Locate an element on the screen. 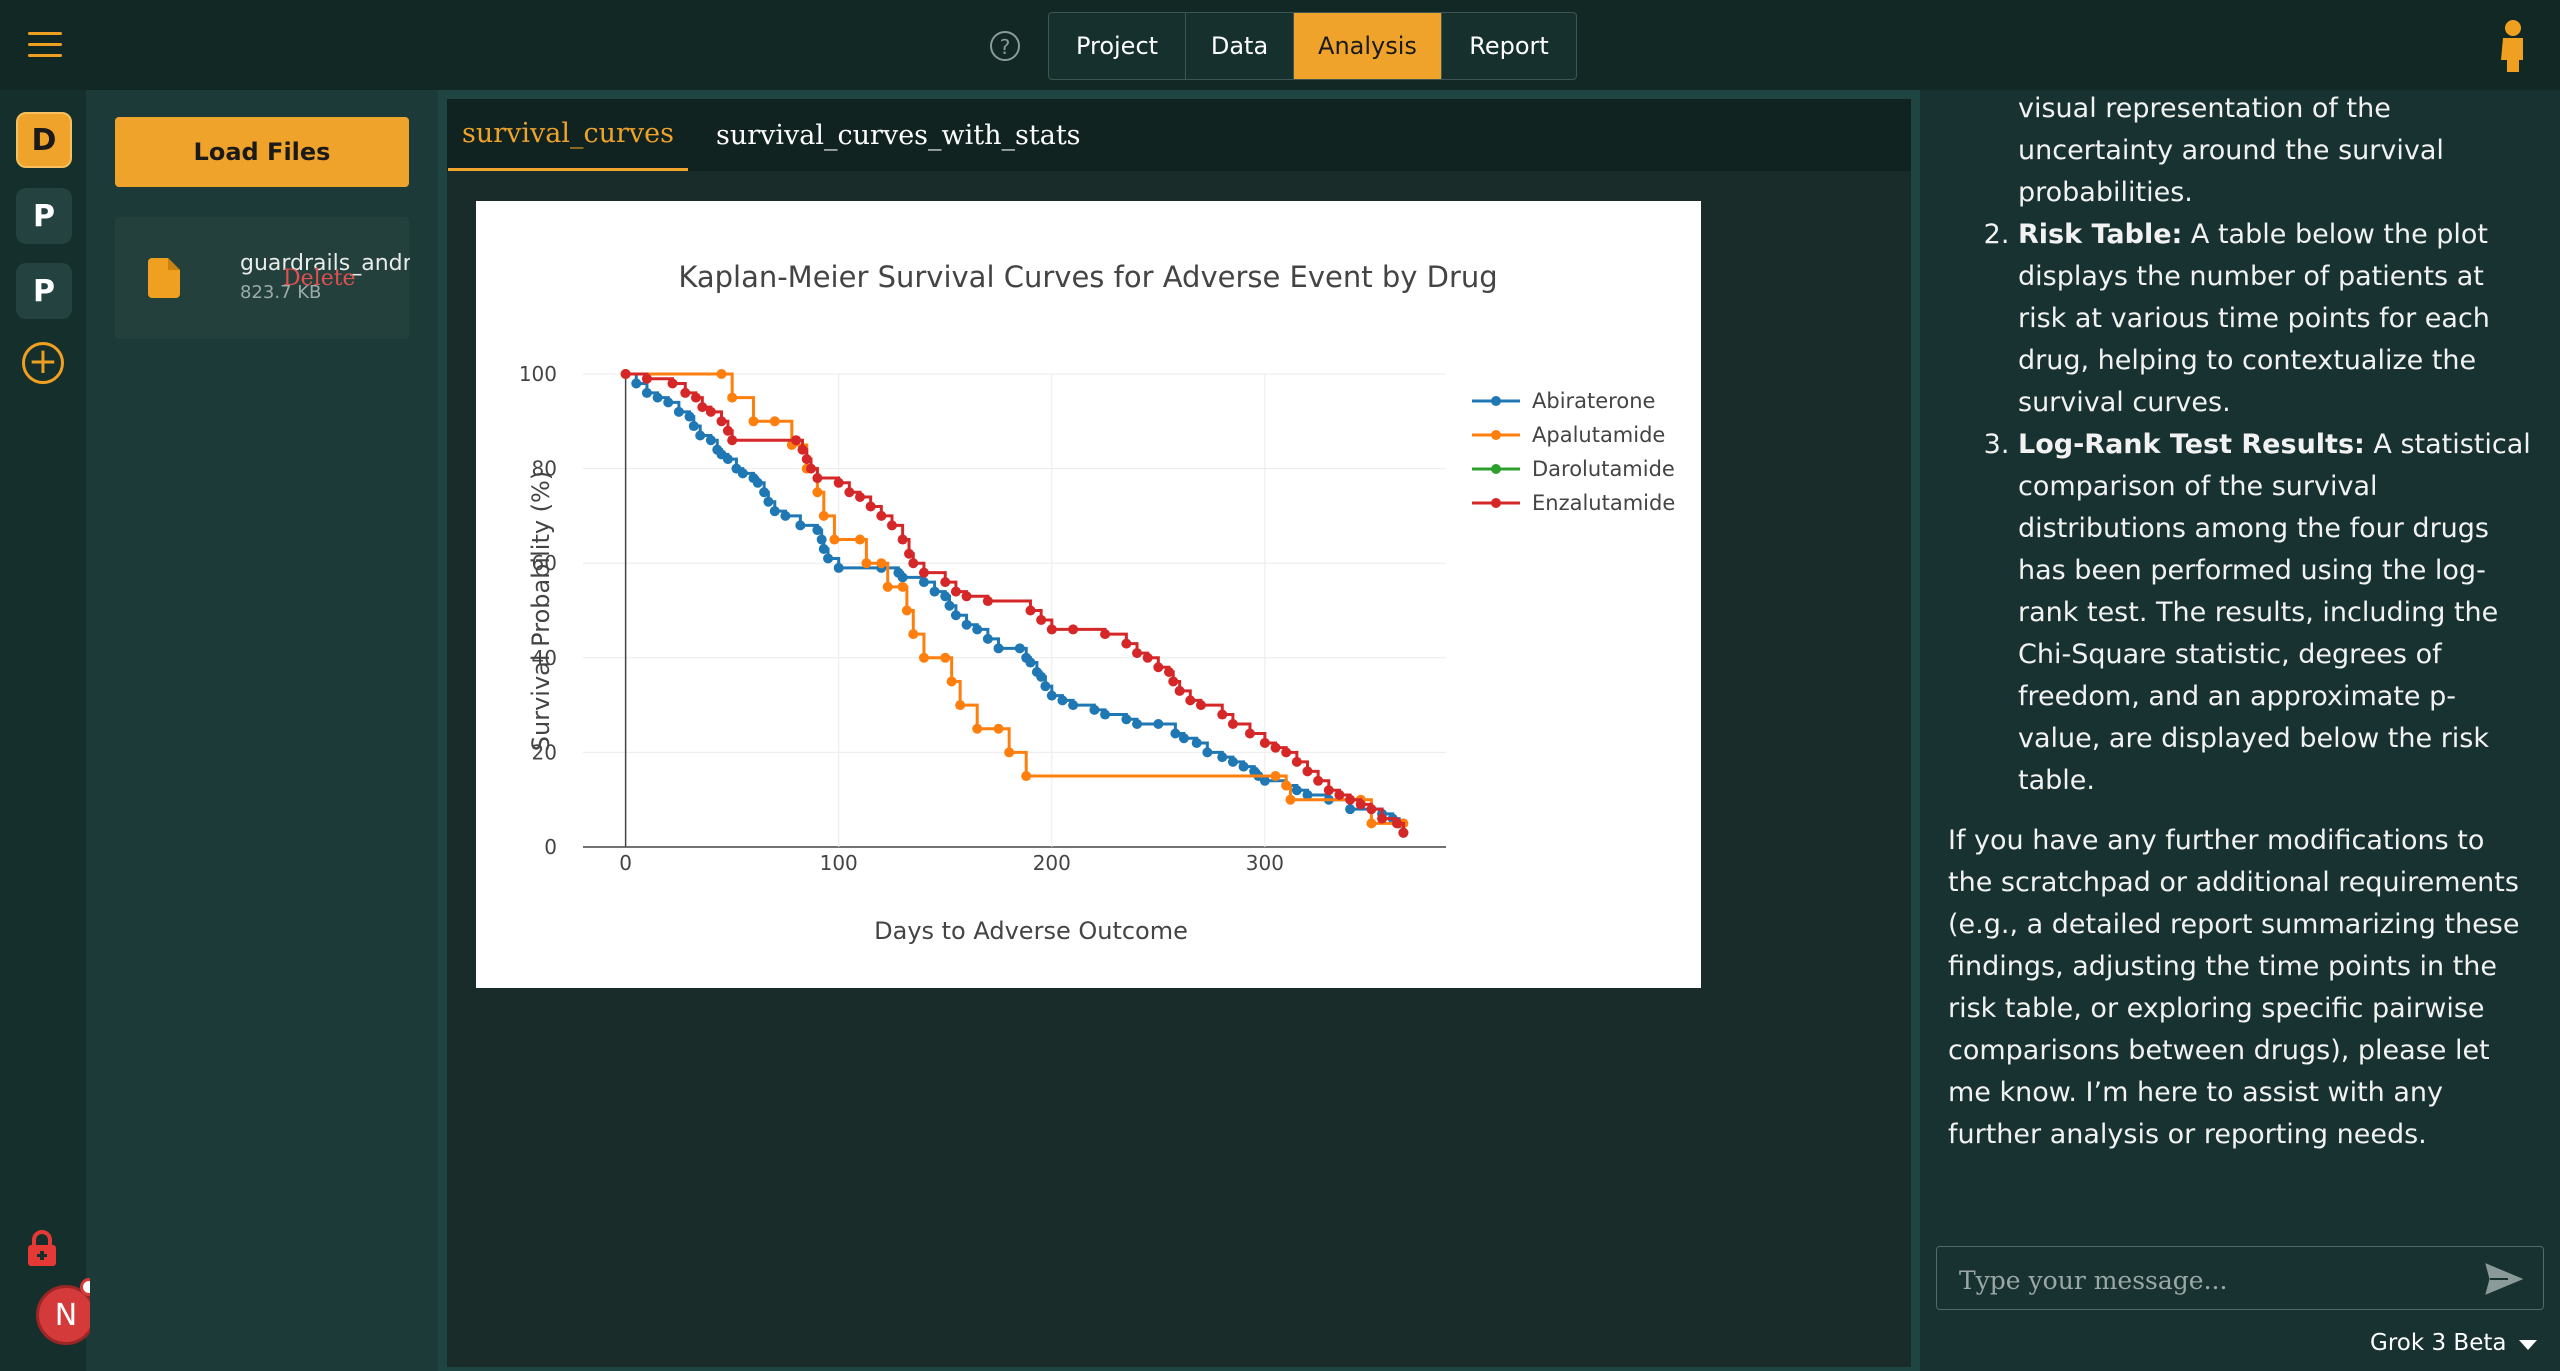 This screenshot has width=2560, height=1371. send-icon is located at coordinates (2504, 1279).